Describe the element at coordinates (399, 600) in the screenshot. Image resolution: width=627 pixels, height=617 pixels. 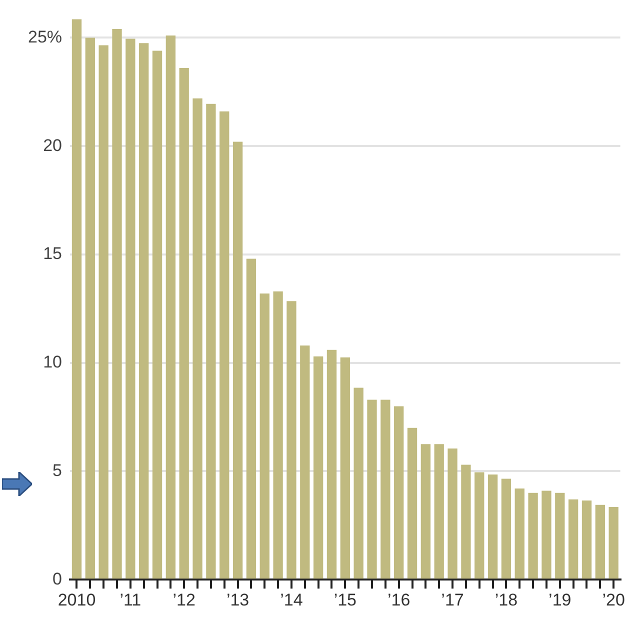
I see `x-tick-label: ’16` at that location.